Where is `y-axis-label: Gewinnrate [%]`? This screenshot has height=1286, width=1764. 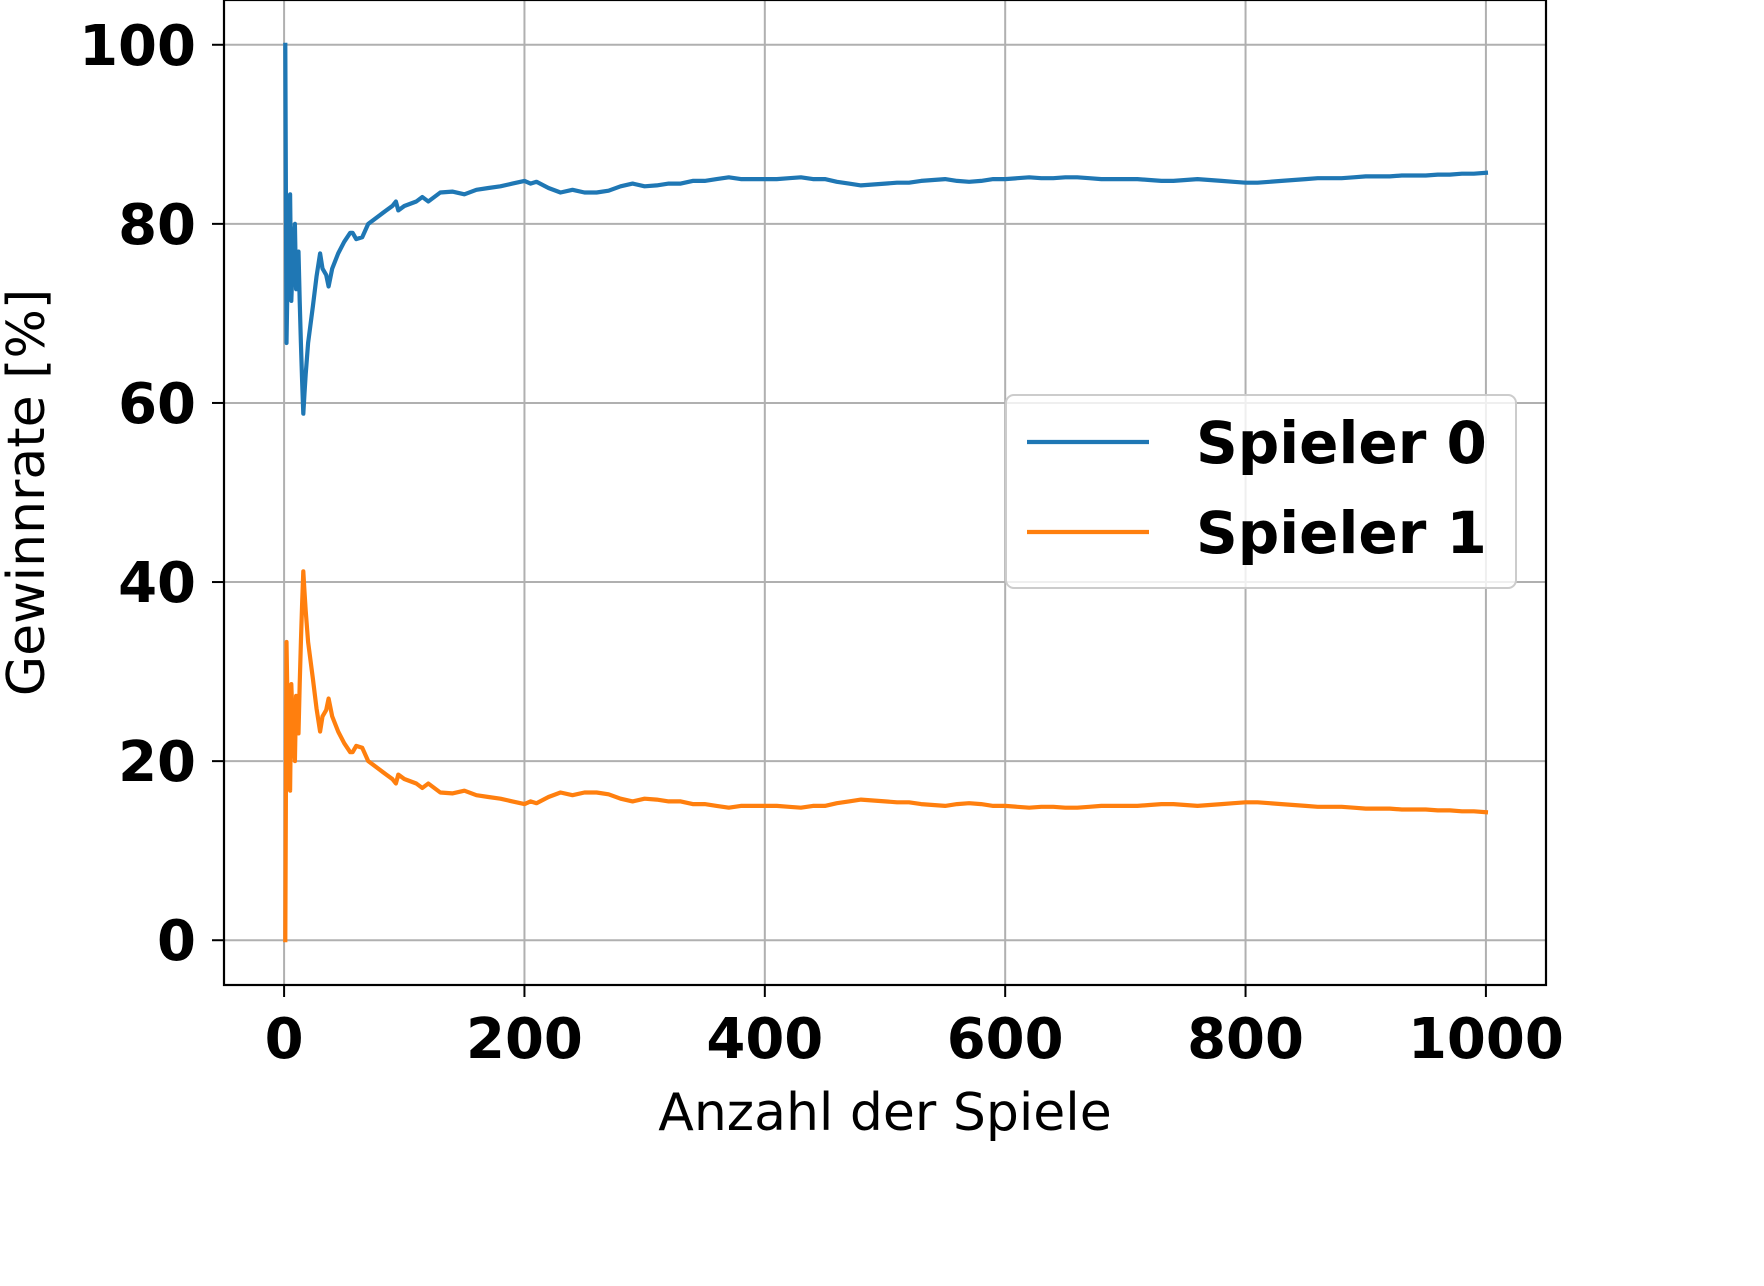
y-axis-label: Gewinnrate [%] is located at coordinates (28, 492).